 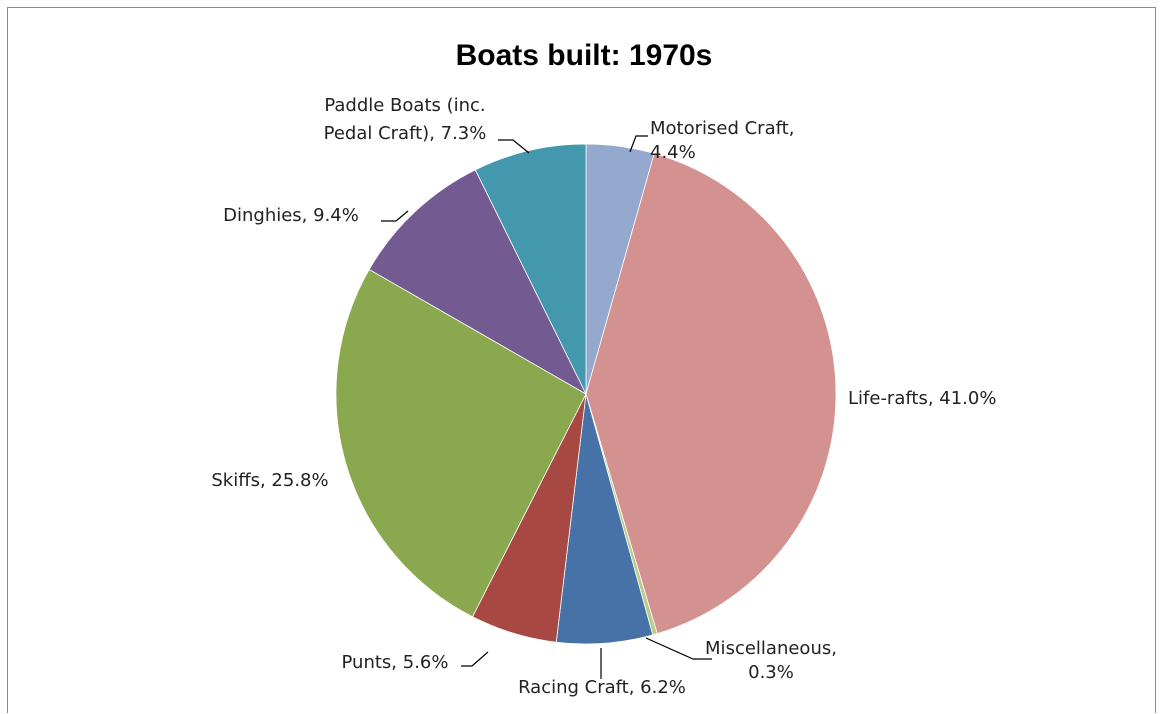 I want to click on data-label-punts: Punts, 5.6%, so click(x=395, y=662).